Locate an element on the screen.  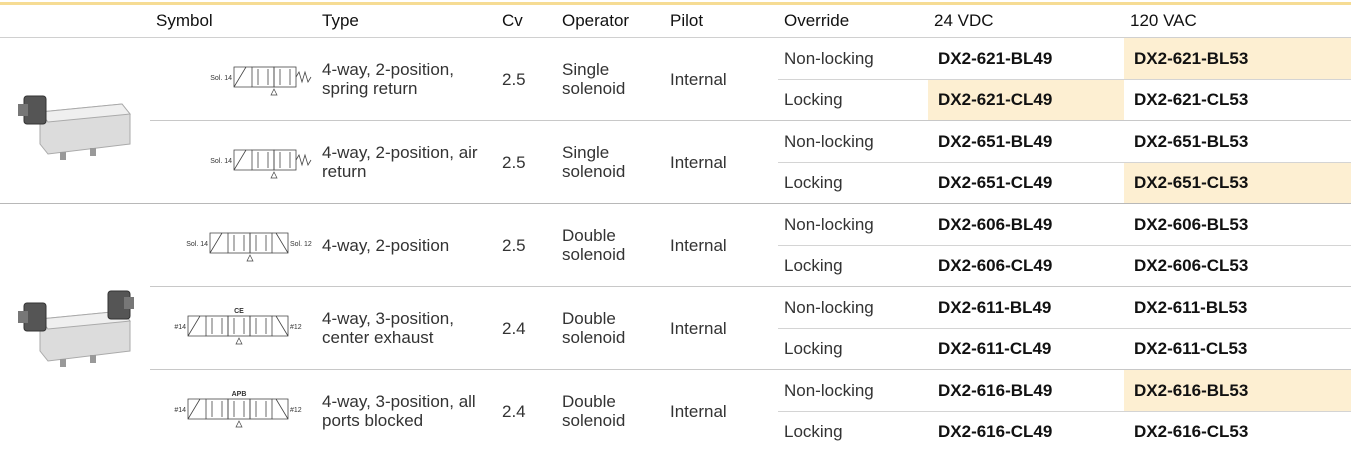
valve-symbol: CE #12 #14 is located at coordinates (238, 326).